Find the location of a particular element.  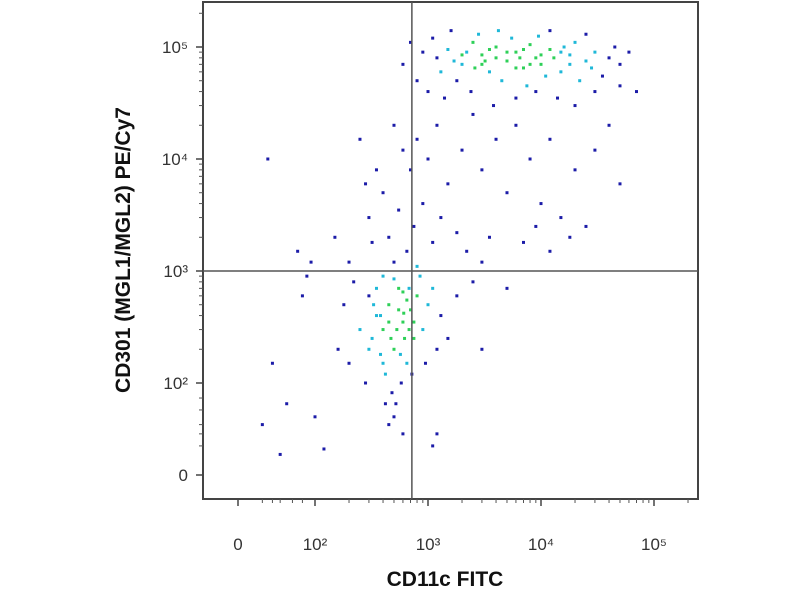

y-tick-labels: 0 10² 10³ 10⁴ 10⁵ is located at coordinates (175, 261).